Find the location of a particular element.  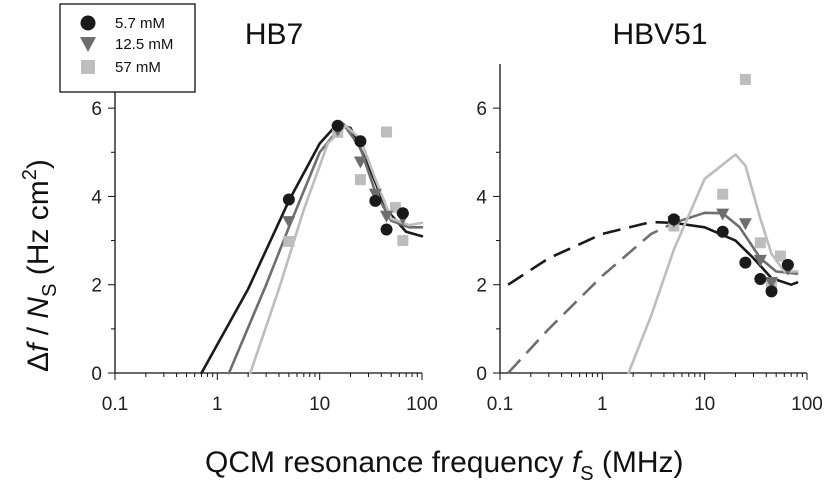

legend: 5.7 mM 12.5 mM 57 mM is located at coordinates (127, 48).